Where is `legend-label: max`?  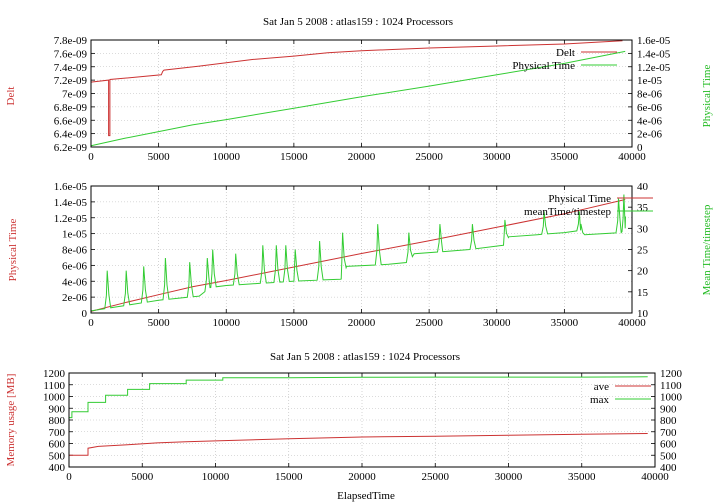
legend-label: max is located at coordinates (599, 400).